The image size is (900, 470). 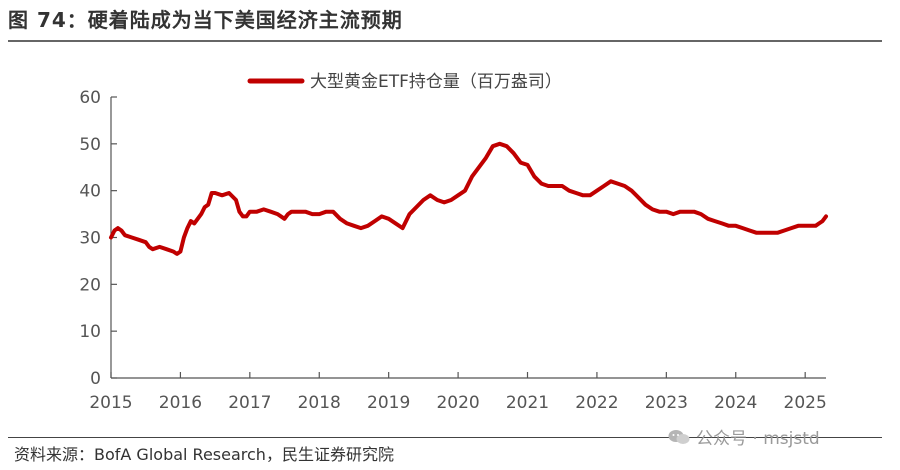 I want to click on y-tick-label: 10, so click(x=90, y=332).